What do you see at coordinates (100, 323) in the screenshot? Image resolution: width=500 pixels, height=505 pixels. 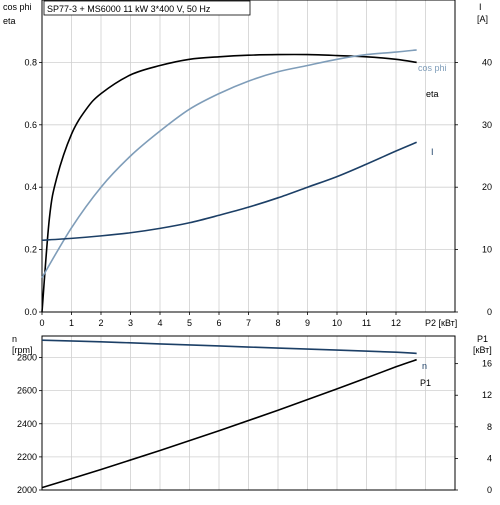 I see `x-tick-label: 2` at bounding box center [100, 323].